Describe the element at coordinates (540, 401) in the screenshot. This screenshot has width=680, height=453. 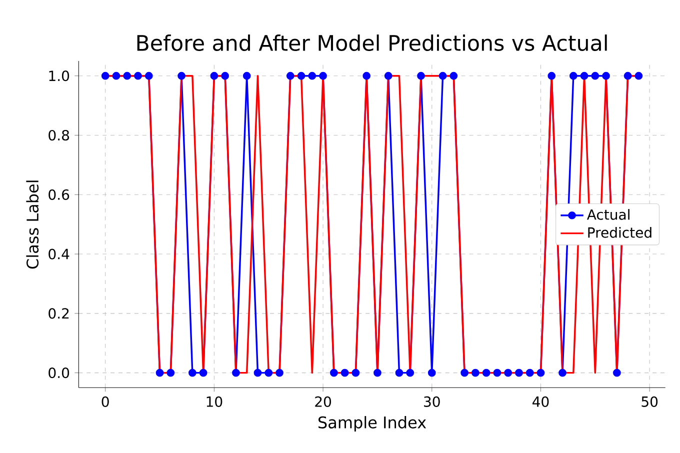
I see `x-tick-label: 40` at that location.